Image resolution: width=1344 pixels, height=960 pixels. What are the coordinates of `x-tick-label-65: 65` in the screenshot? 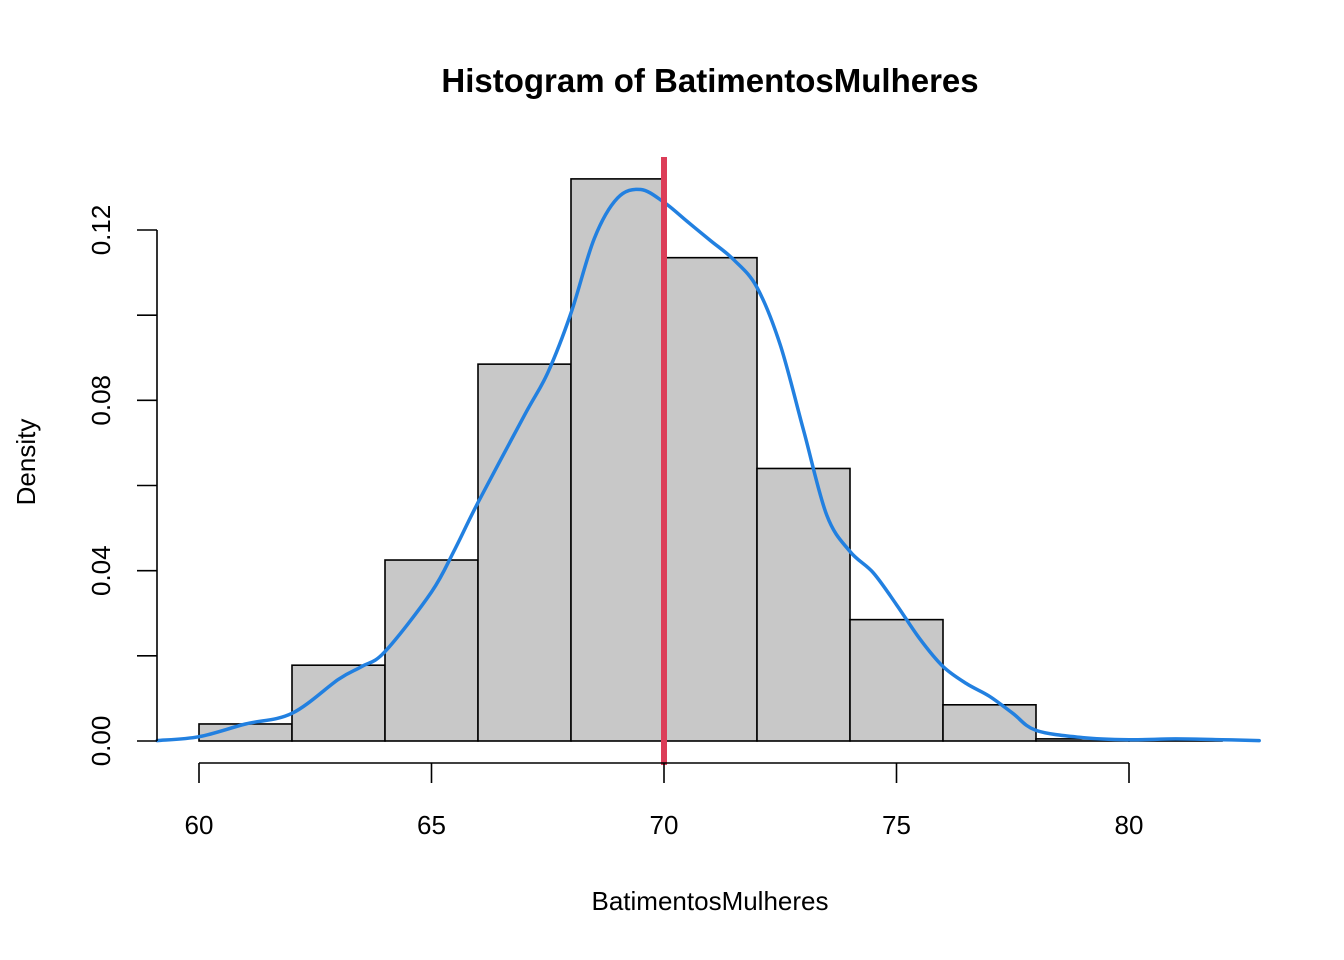 It's located at (431, 825).